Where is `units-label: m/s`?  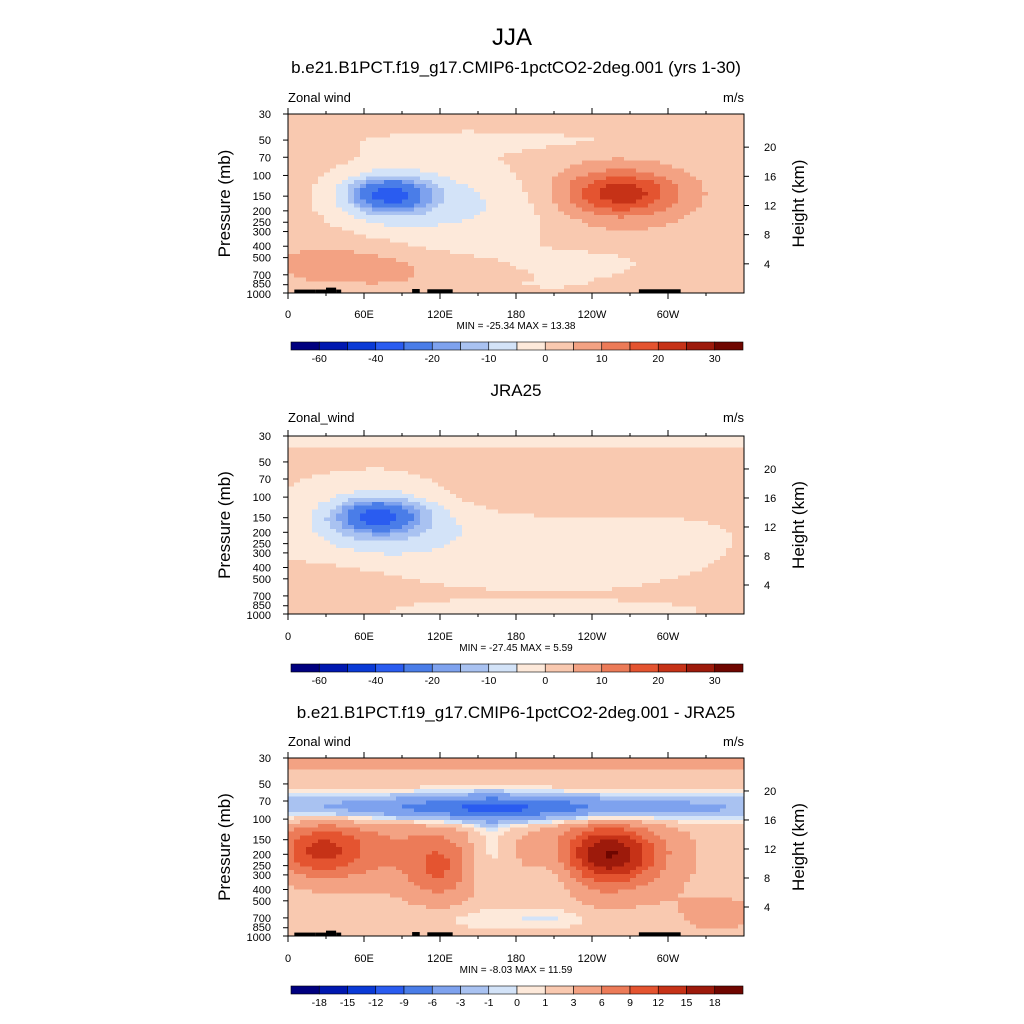
units-label: m/s is located at coordinates (733, 417).